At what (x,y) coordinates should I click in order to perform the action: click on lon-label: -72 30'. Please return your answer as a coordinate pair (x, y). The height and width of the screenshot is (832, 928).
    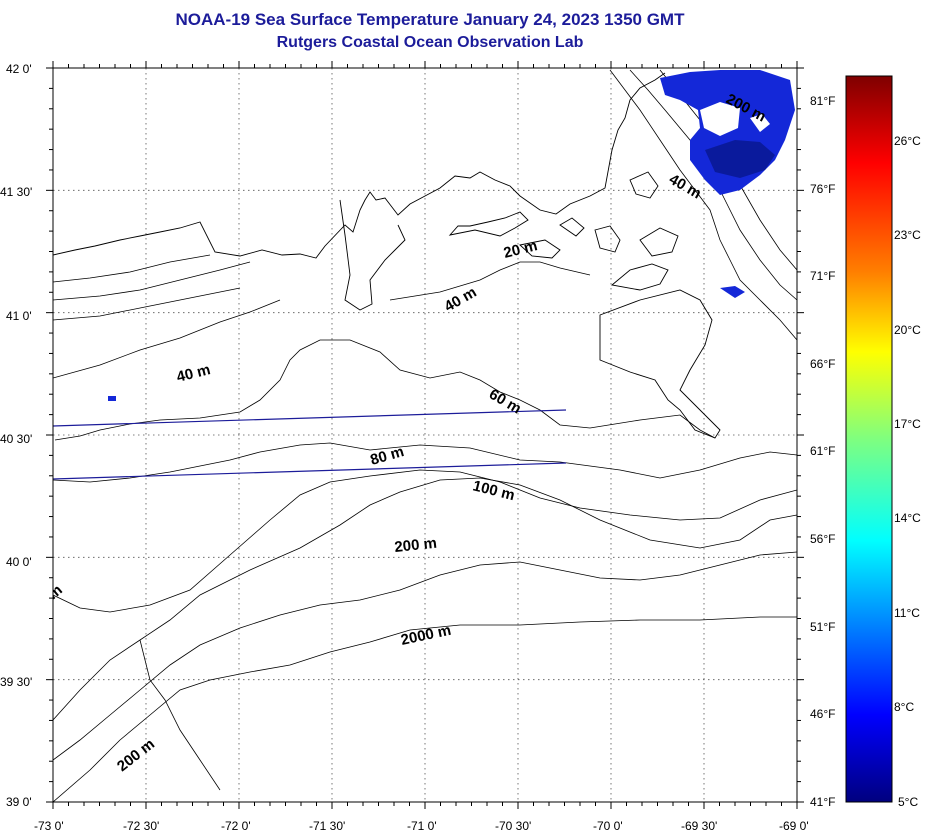
    Looking at the image, I should click on (141, 825).